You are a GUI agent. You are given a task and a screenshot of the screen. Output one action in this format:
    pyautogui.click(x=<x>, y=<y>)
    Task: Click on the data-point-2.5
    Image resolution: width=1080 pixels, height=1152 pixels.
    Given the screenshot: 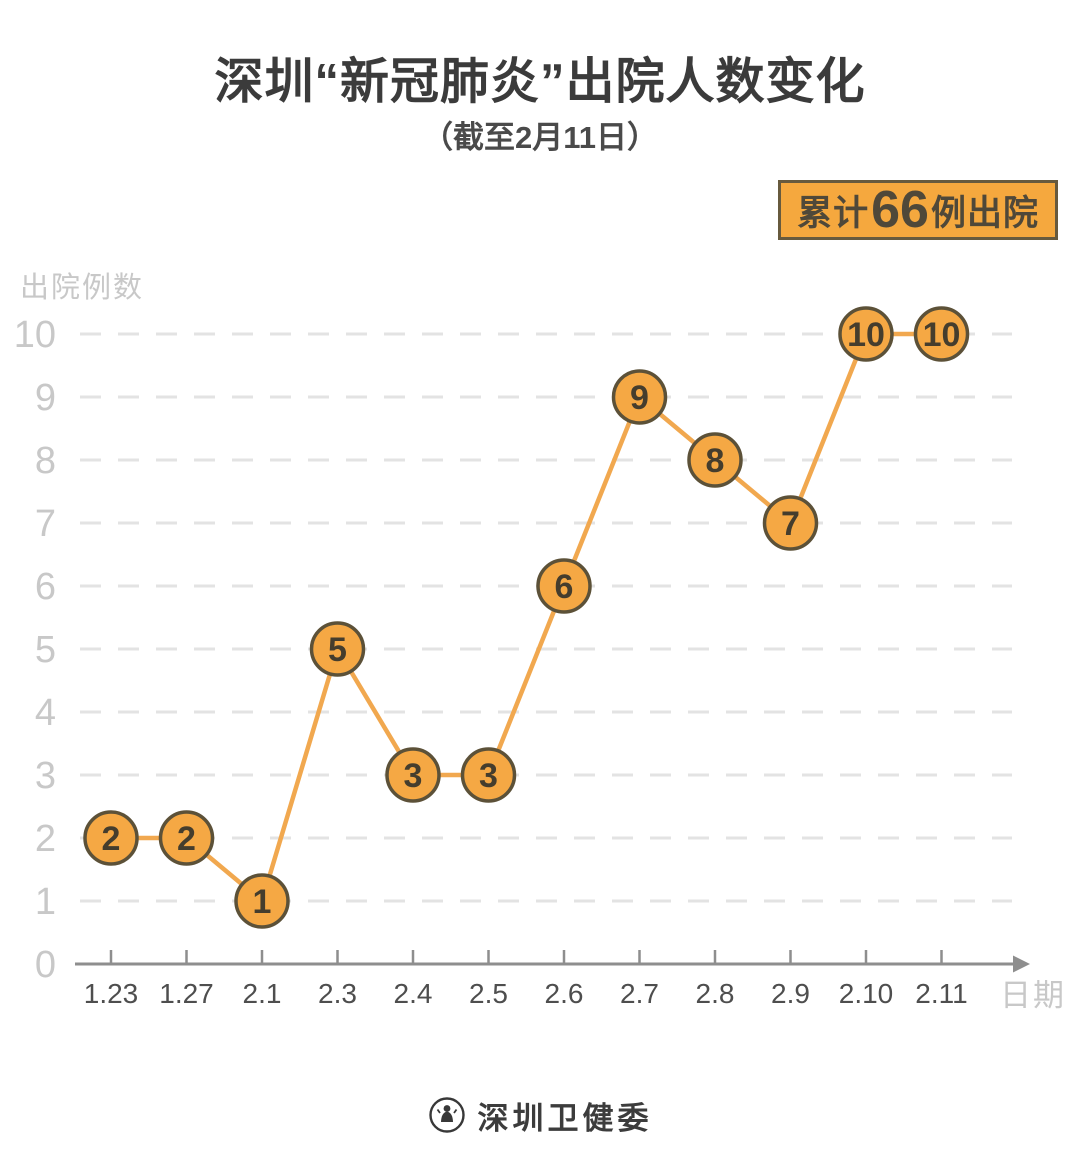 What is the action you would take?
    pyautogui.click(x=488, y=775)
    